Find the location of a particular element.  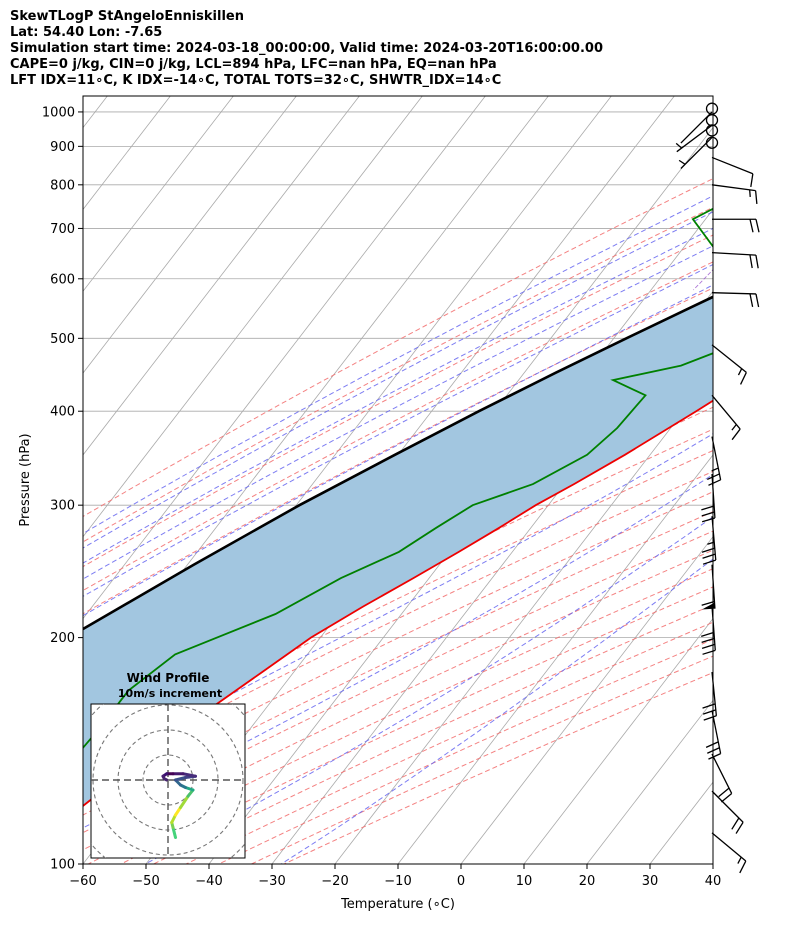

wind-barbs is located at coordinates (717, 488).